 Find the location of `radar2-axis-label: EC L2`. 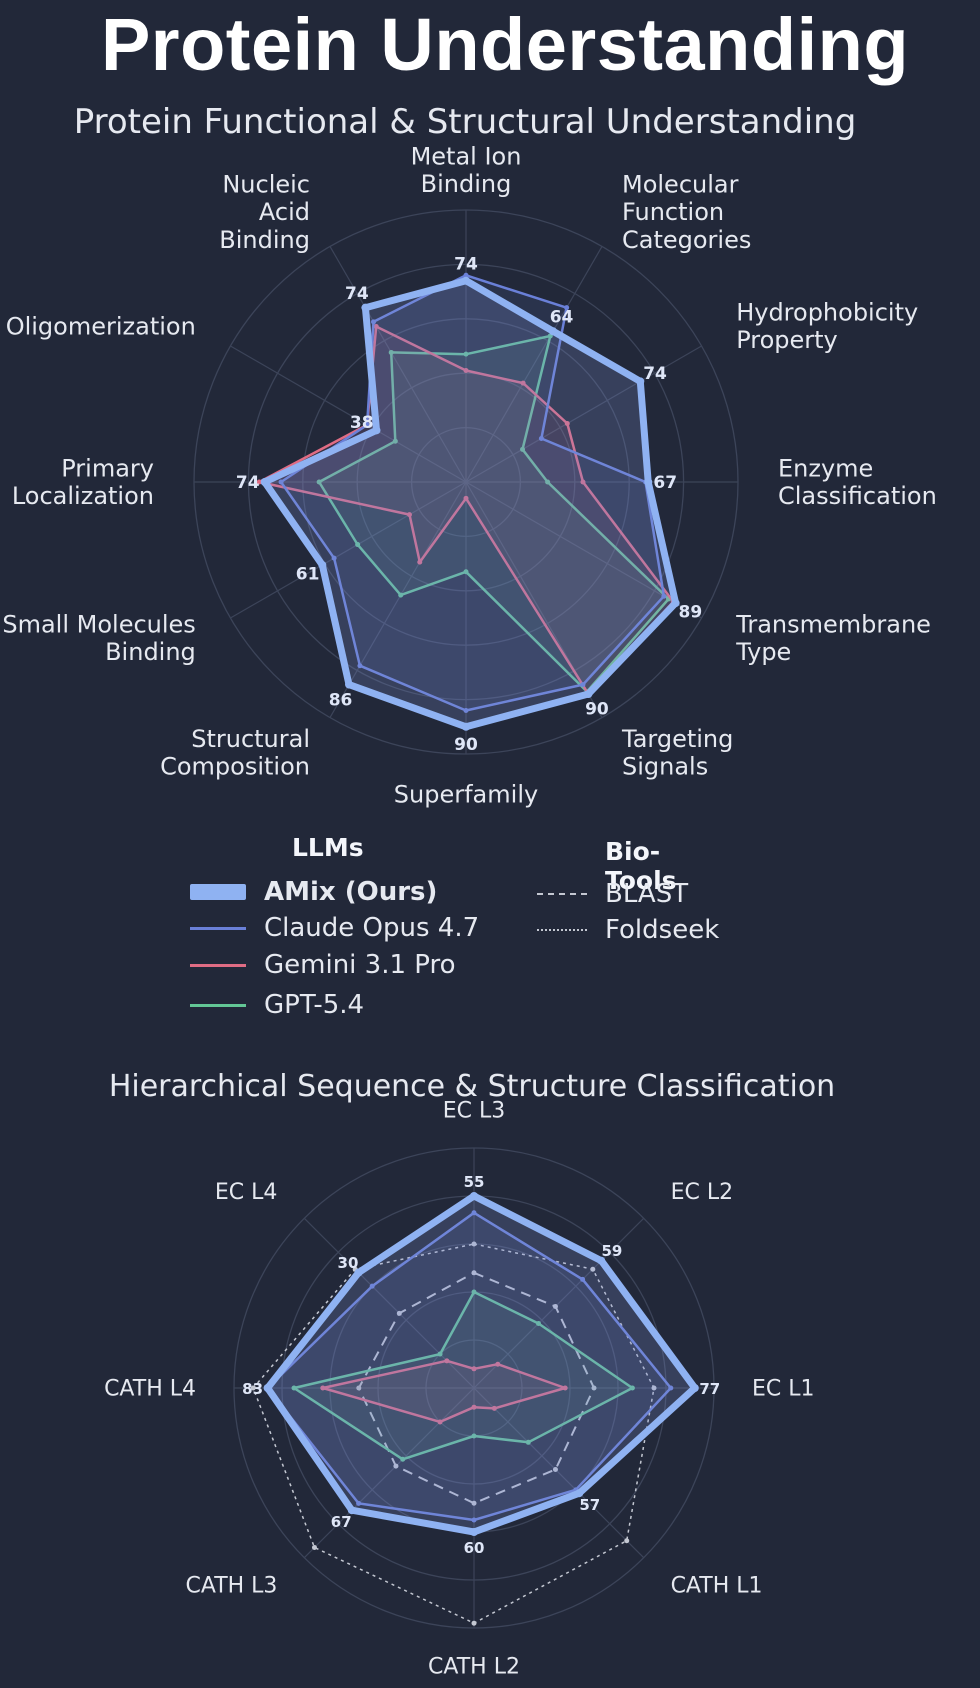

radar2-axis-label: EC L2 is located at coordinates (702, 1192).